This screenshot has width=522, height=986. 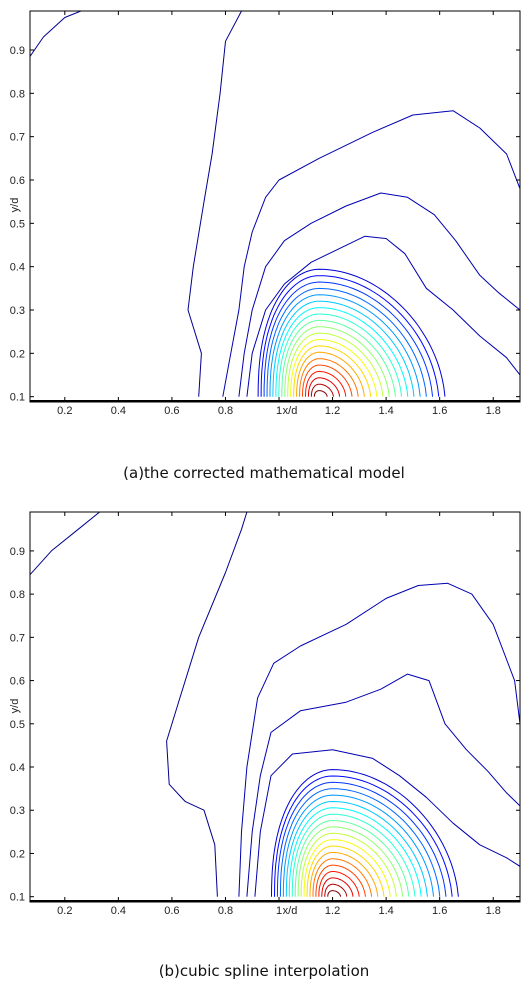 What do you see at coordinates (15, 706) in the screenshot?
I see `y-axis-label-b: y/d` at bounding box center [15, 706].